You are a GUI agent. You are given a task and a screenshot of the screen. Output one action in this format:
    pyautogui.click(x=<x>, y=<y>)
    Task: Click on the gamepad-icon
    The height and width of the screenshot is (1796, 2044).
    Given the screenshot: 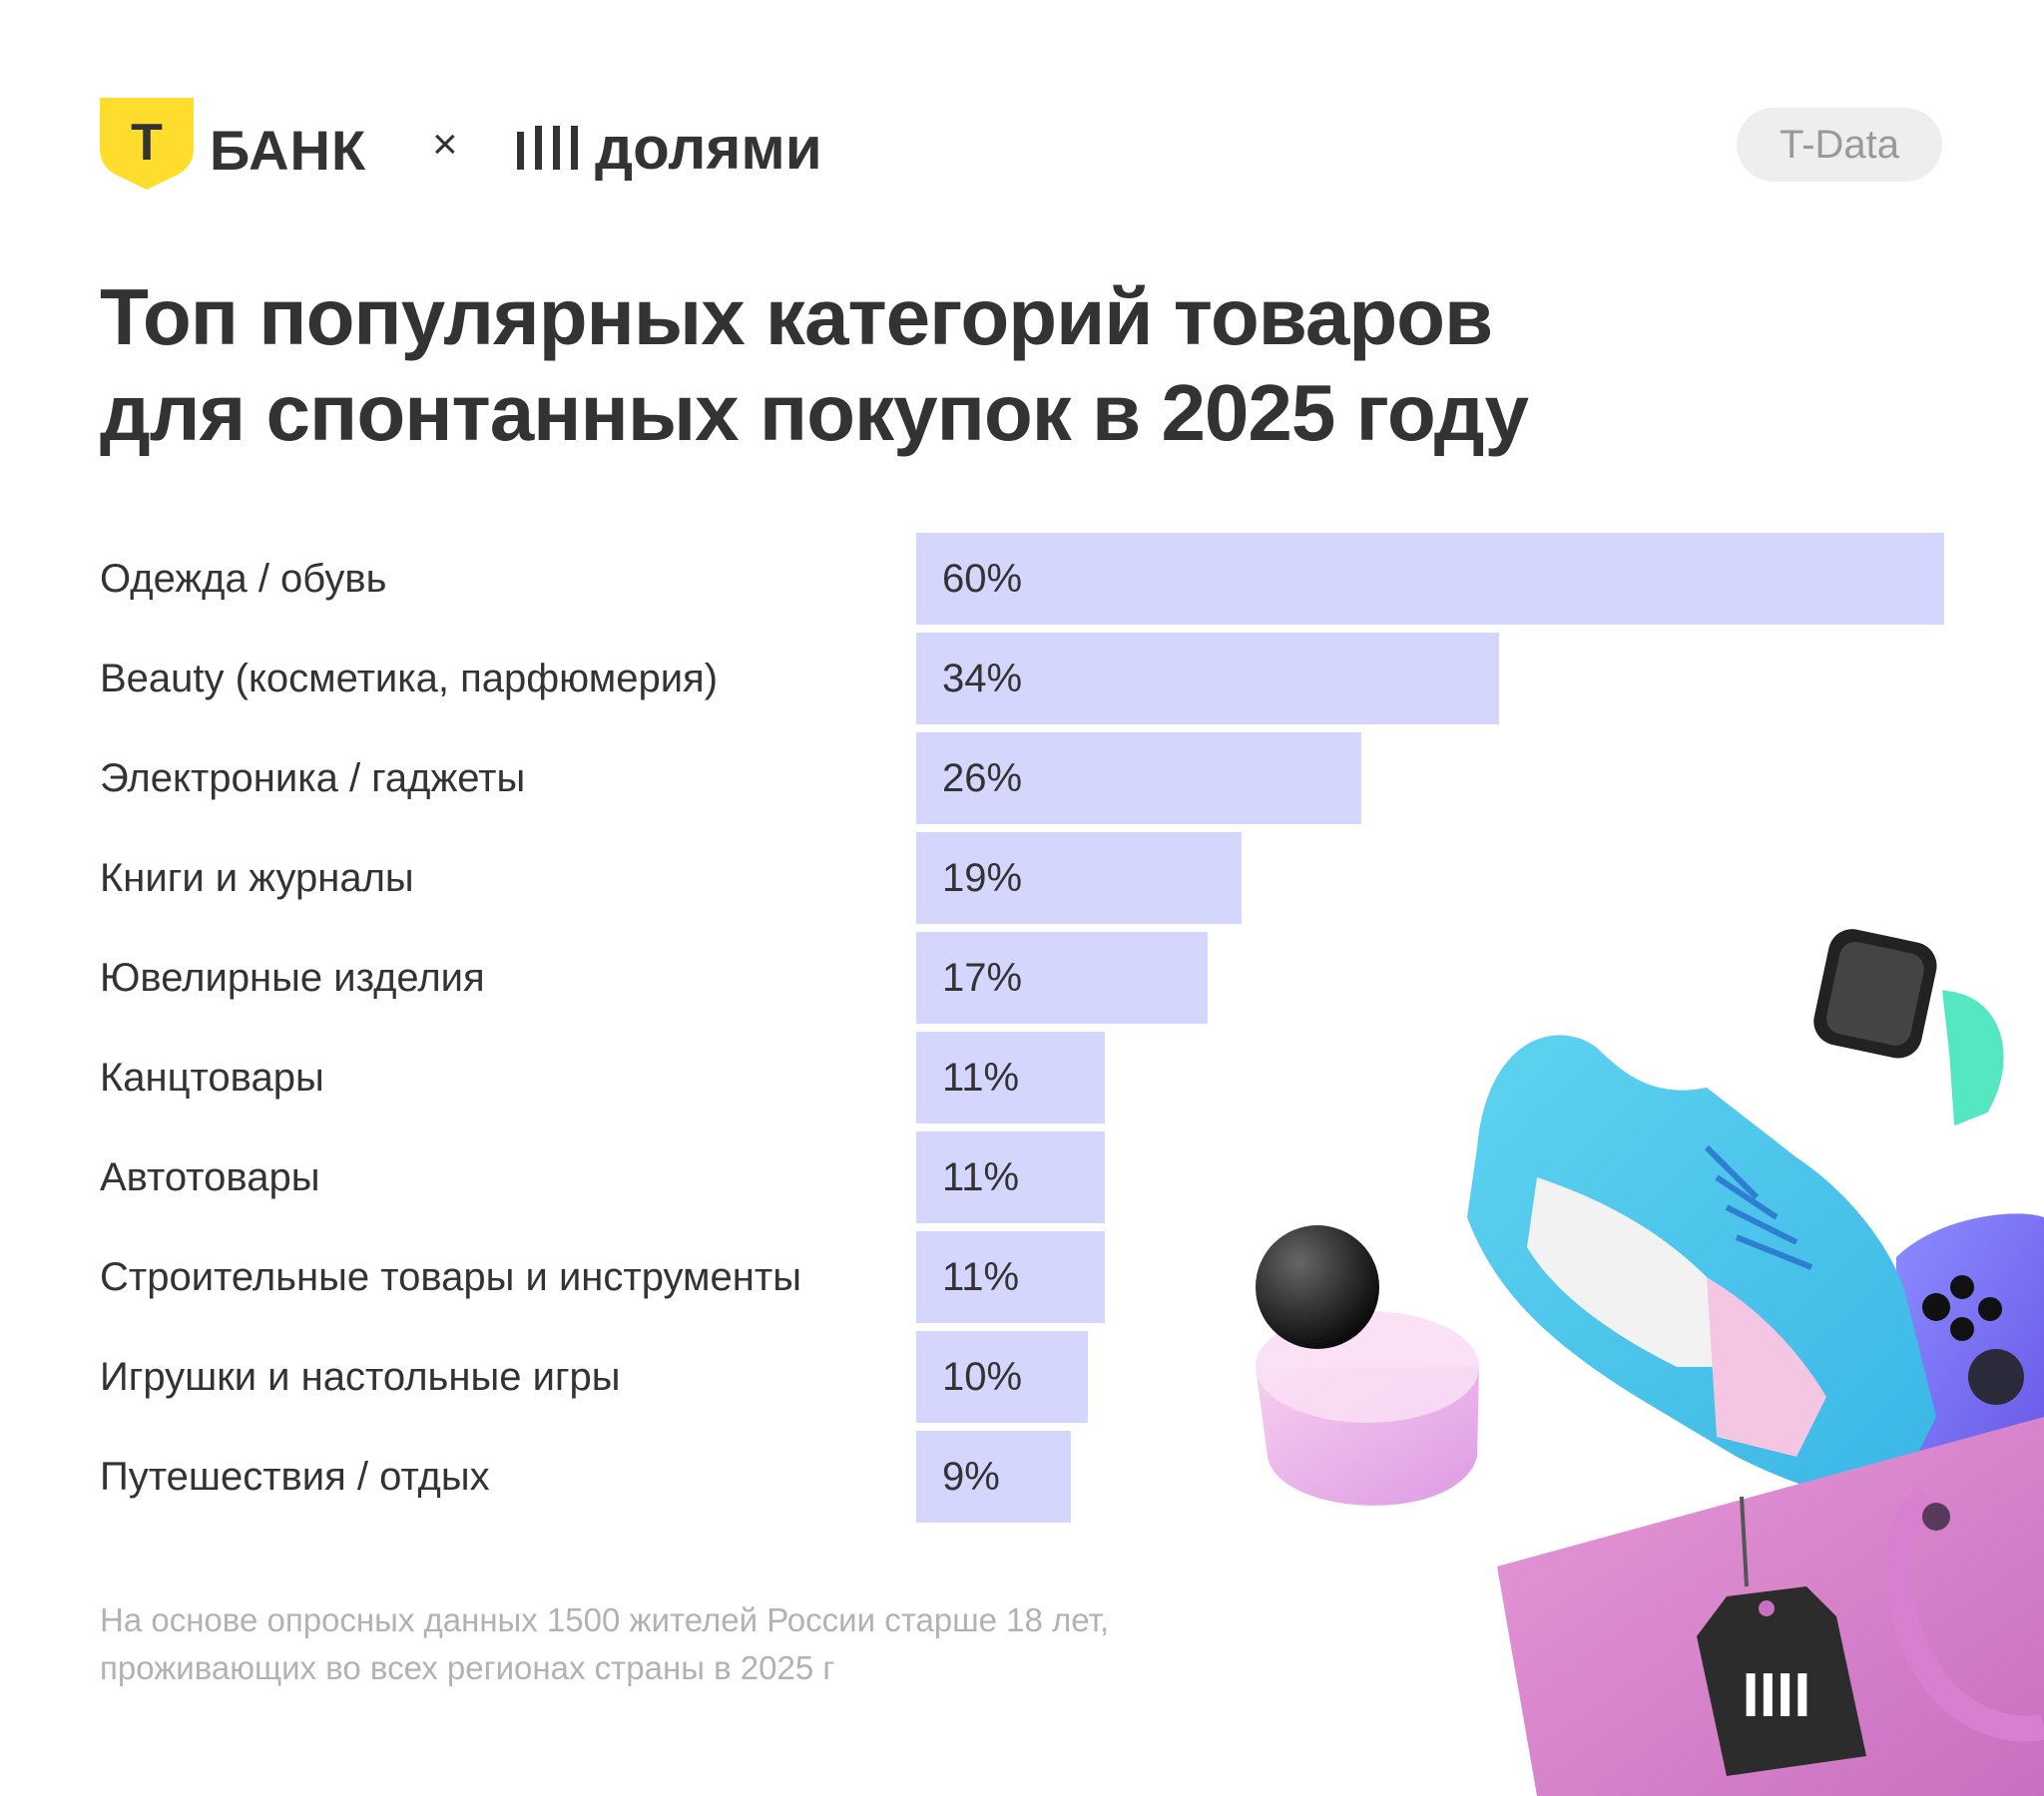 What is the action you would take?
    pyautogui.click(x=1970, y=1335)
    